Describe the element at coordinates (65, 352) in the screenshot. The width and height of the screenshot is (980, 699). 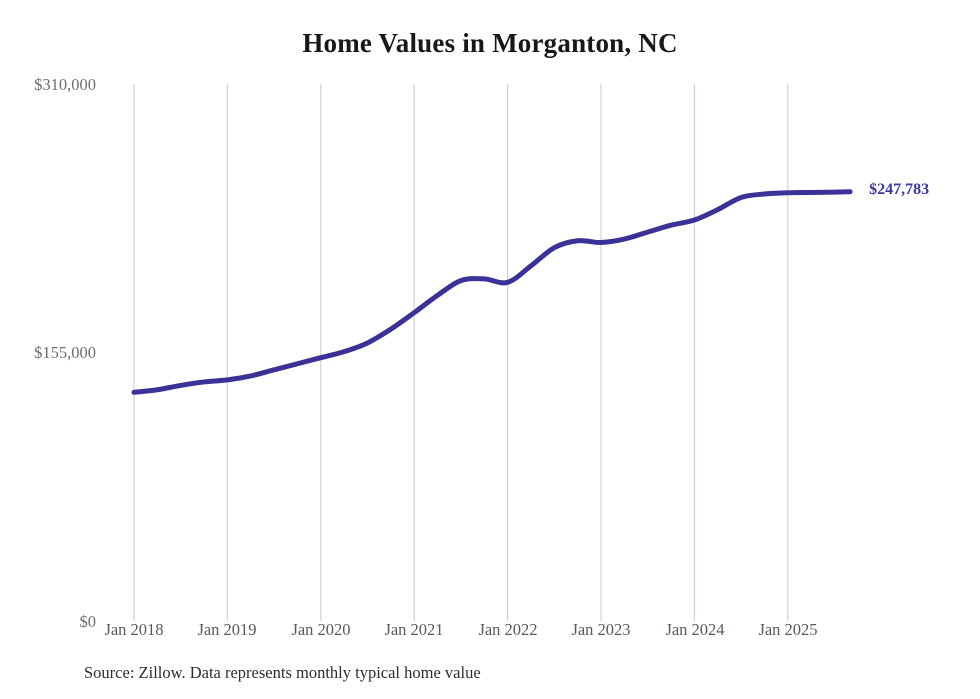
I see `y-axis-tick-label-middle: $155,000` at that location.